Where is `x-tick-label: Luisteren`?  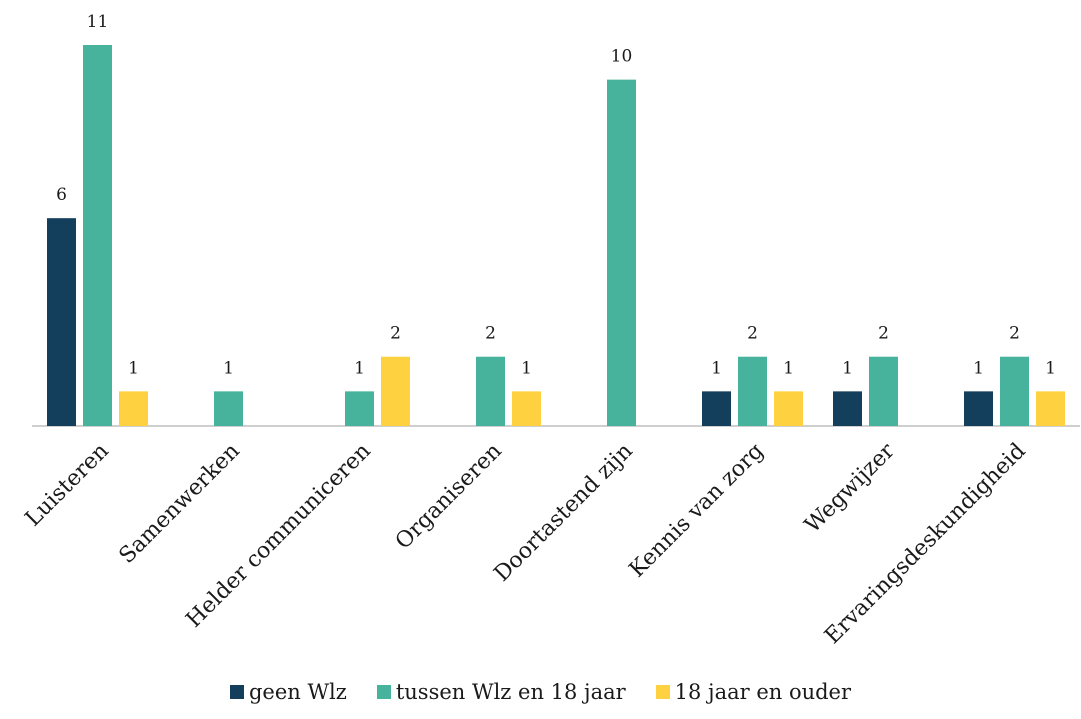 x-tick-label: Luisteren is located at coordinates (67, 485).